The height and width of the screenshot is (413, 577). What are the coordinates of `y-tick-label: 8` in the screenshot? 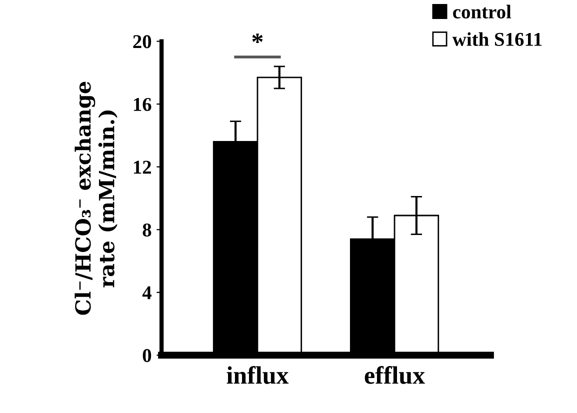 It's located at (147, 230).